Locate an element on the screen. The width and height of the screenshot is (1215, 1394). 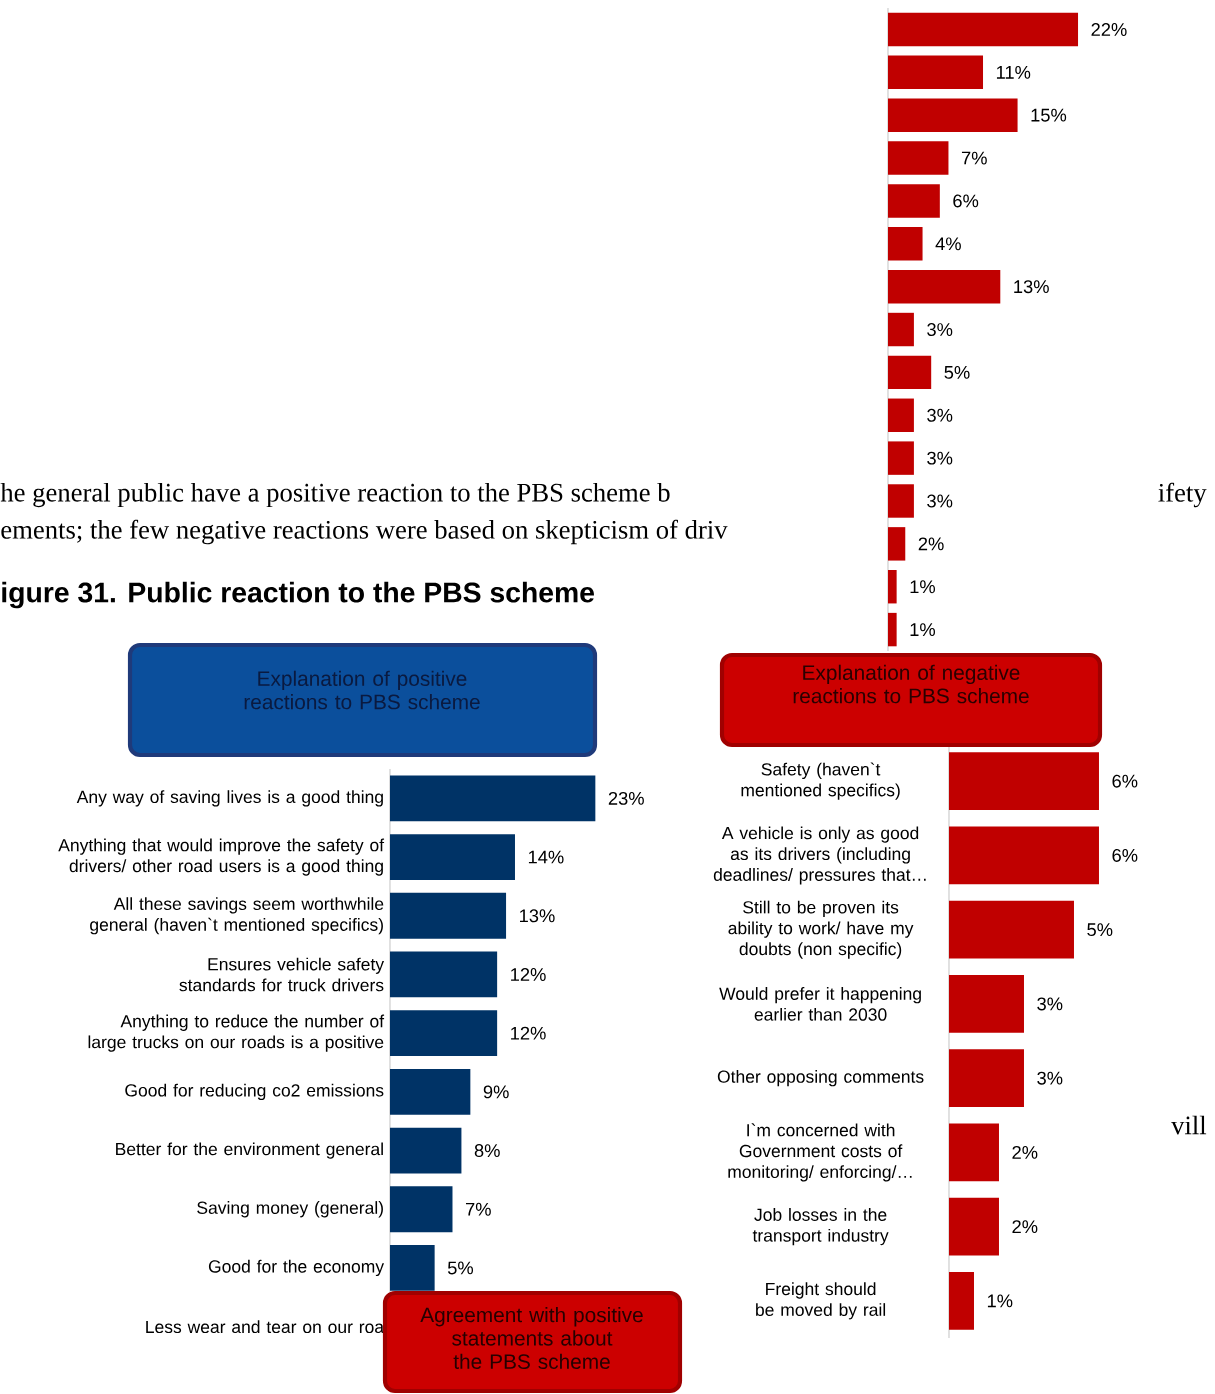
y-tick-label: Good for reducing co2 emissions is located at coordinates (254, 1092).